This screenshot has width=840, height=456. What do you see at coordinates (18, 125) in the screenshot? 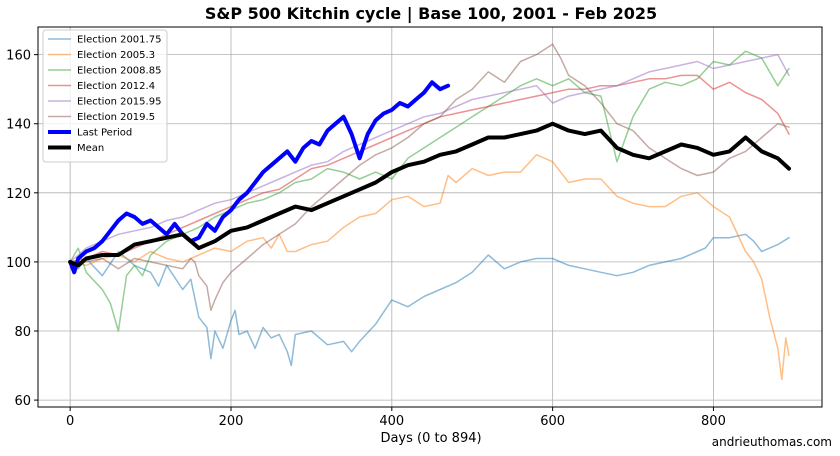
I see `y-tick-label: 140` at bounding box center [18, 125].